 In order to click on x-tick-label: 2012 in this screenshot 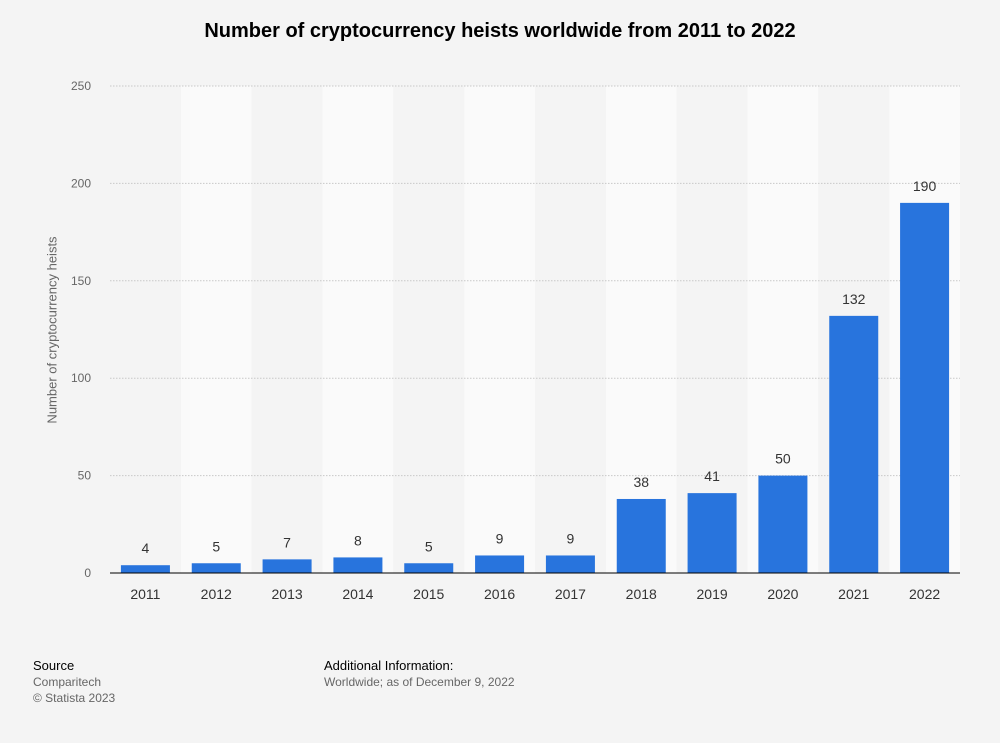, I will do `click(216, 594)`.